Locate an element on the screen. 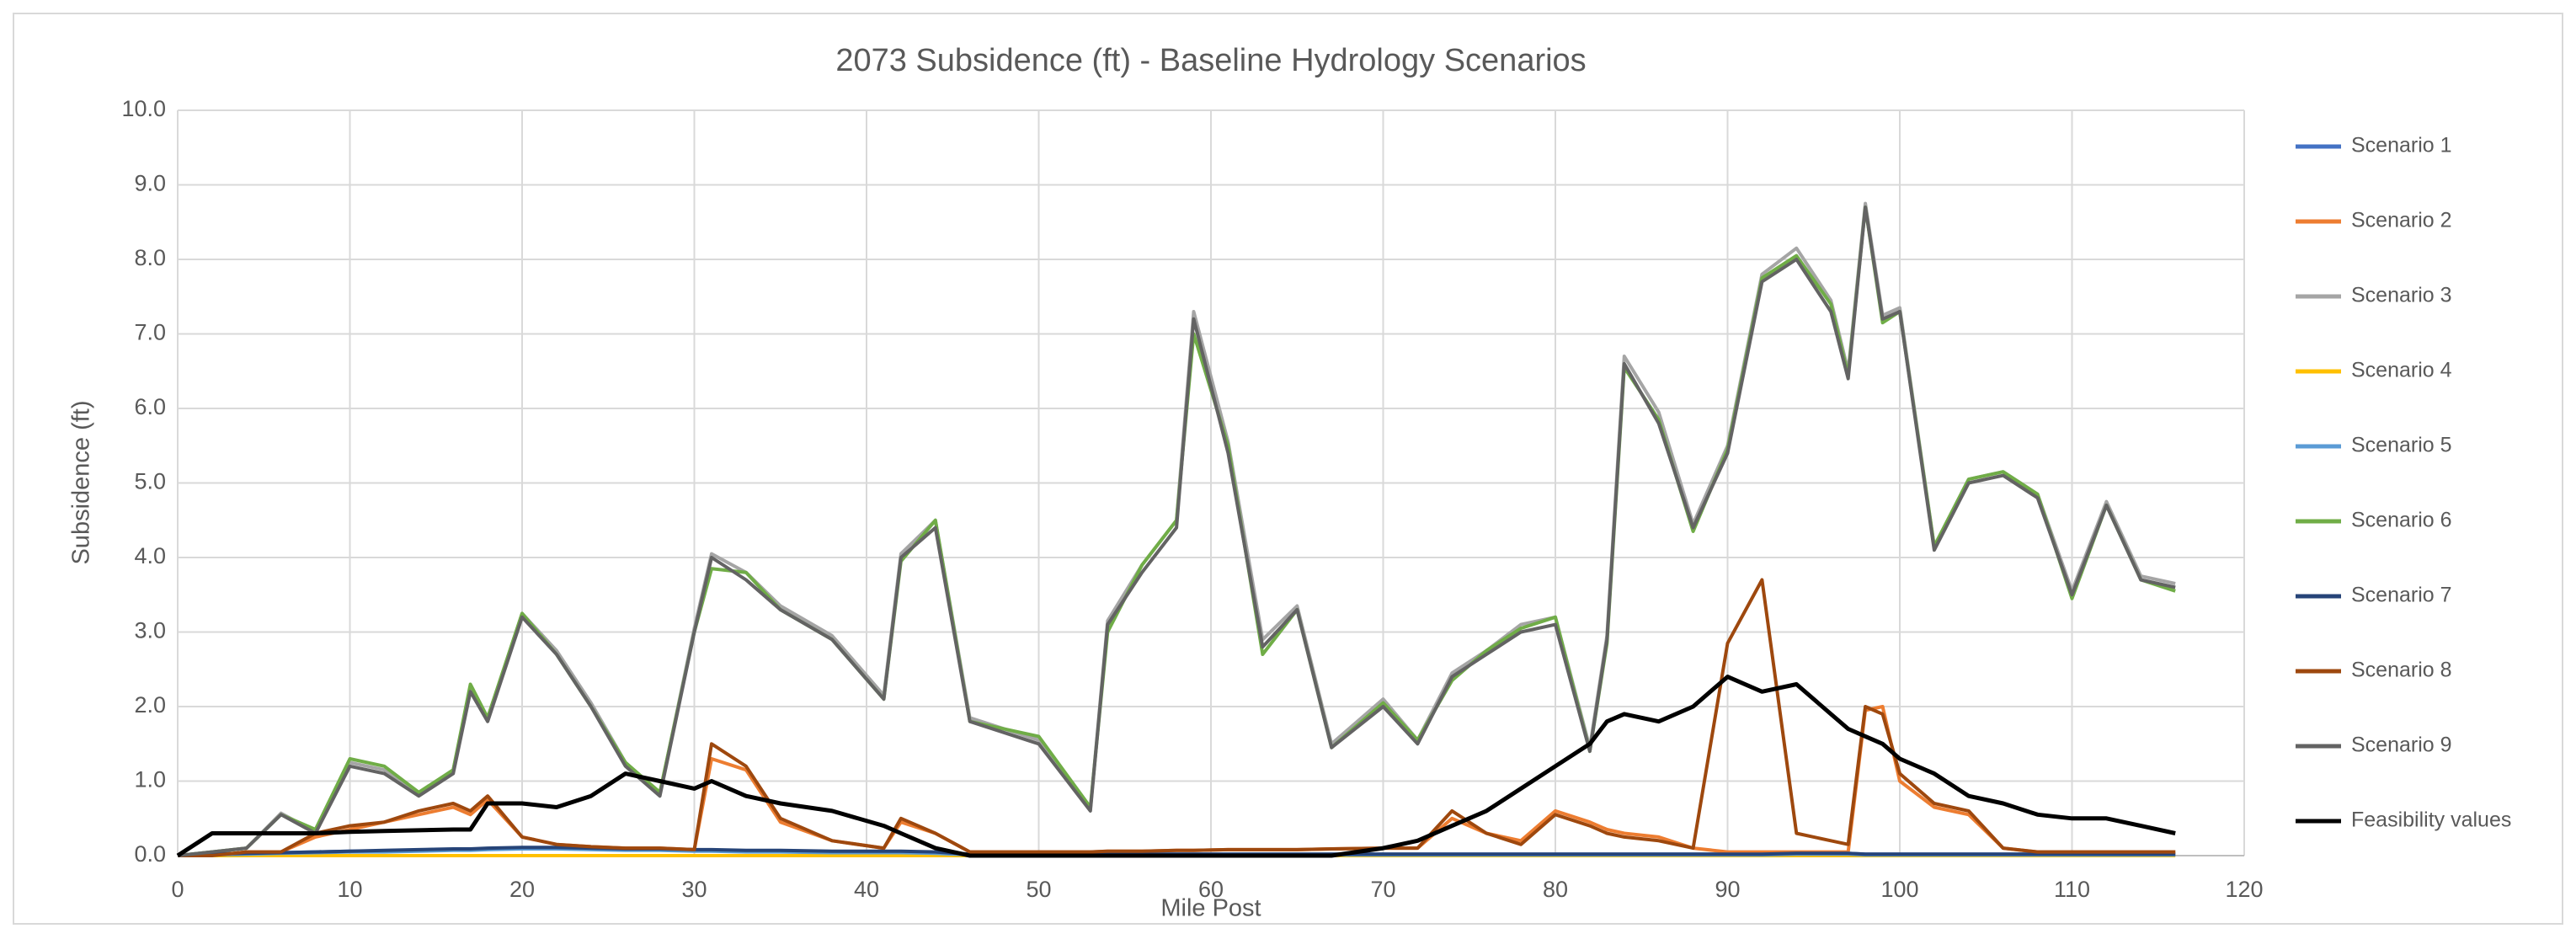 This screenshot has width=2576, height=939. y-tick-label: 2.0 is located at coordinates (150, 705).